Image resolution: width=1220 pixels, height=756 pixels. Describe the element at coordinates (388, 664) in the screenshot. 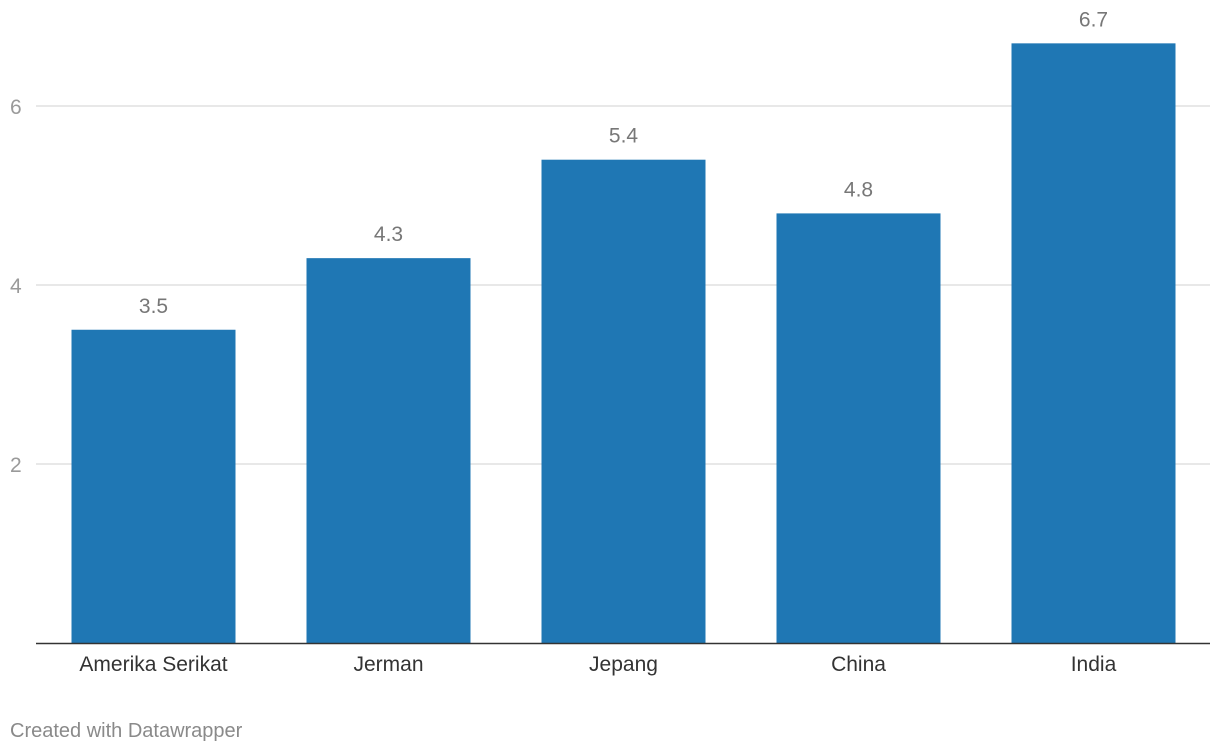

I see `x-tick-label: Jerman` at that location.